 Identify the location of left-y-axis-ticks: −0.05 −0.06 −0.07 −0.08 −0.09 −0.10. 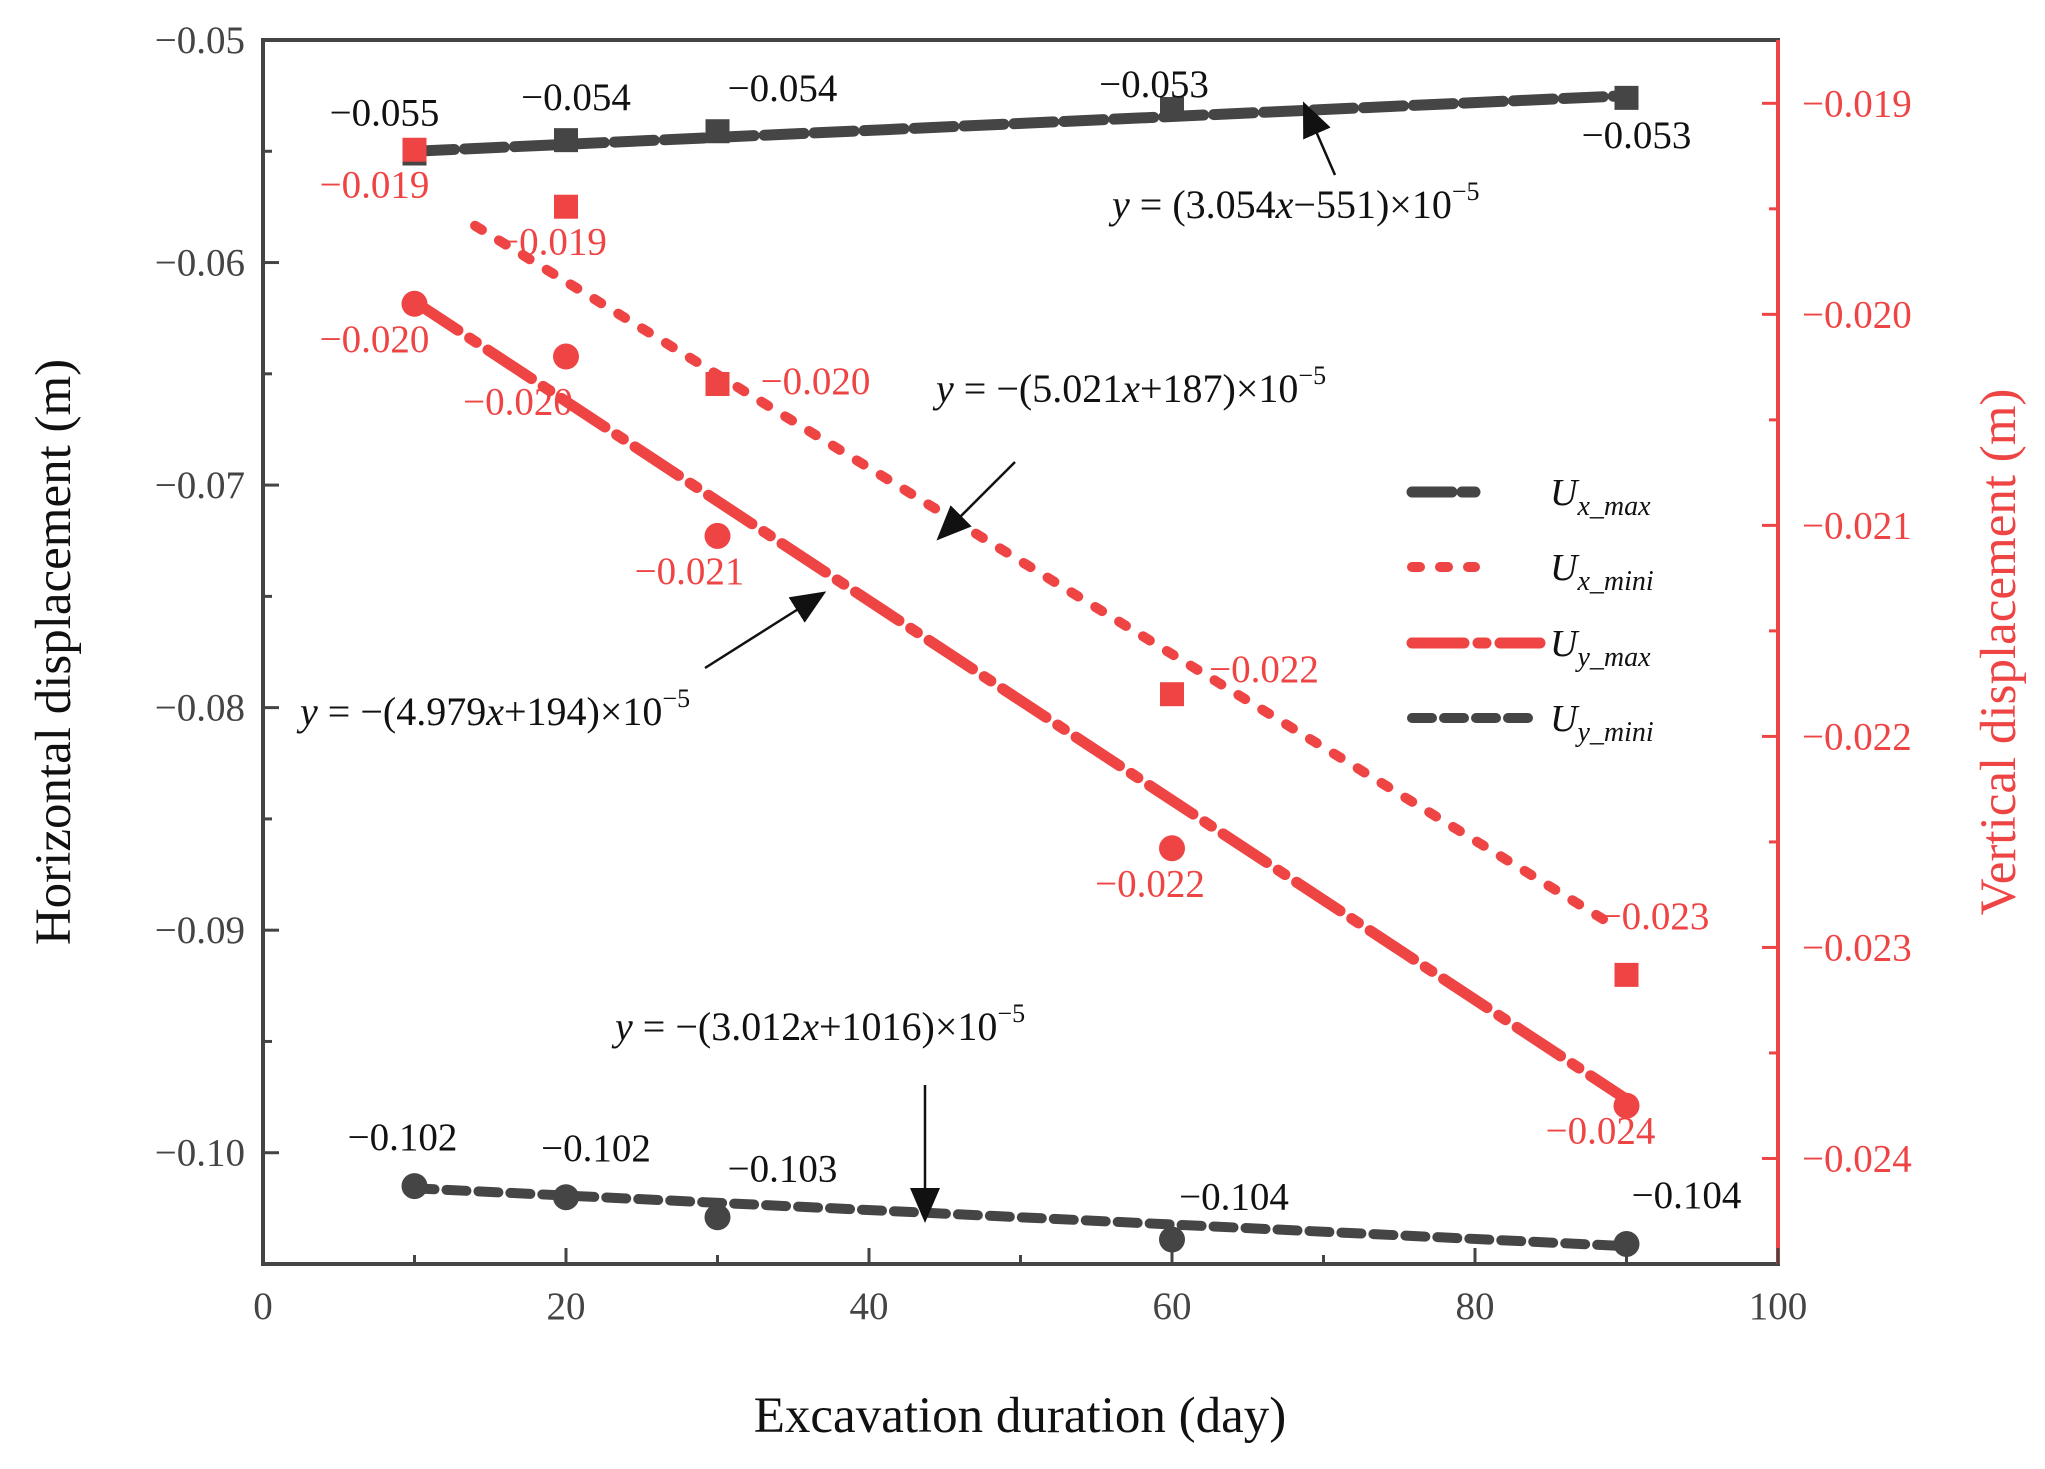
(217, 642).